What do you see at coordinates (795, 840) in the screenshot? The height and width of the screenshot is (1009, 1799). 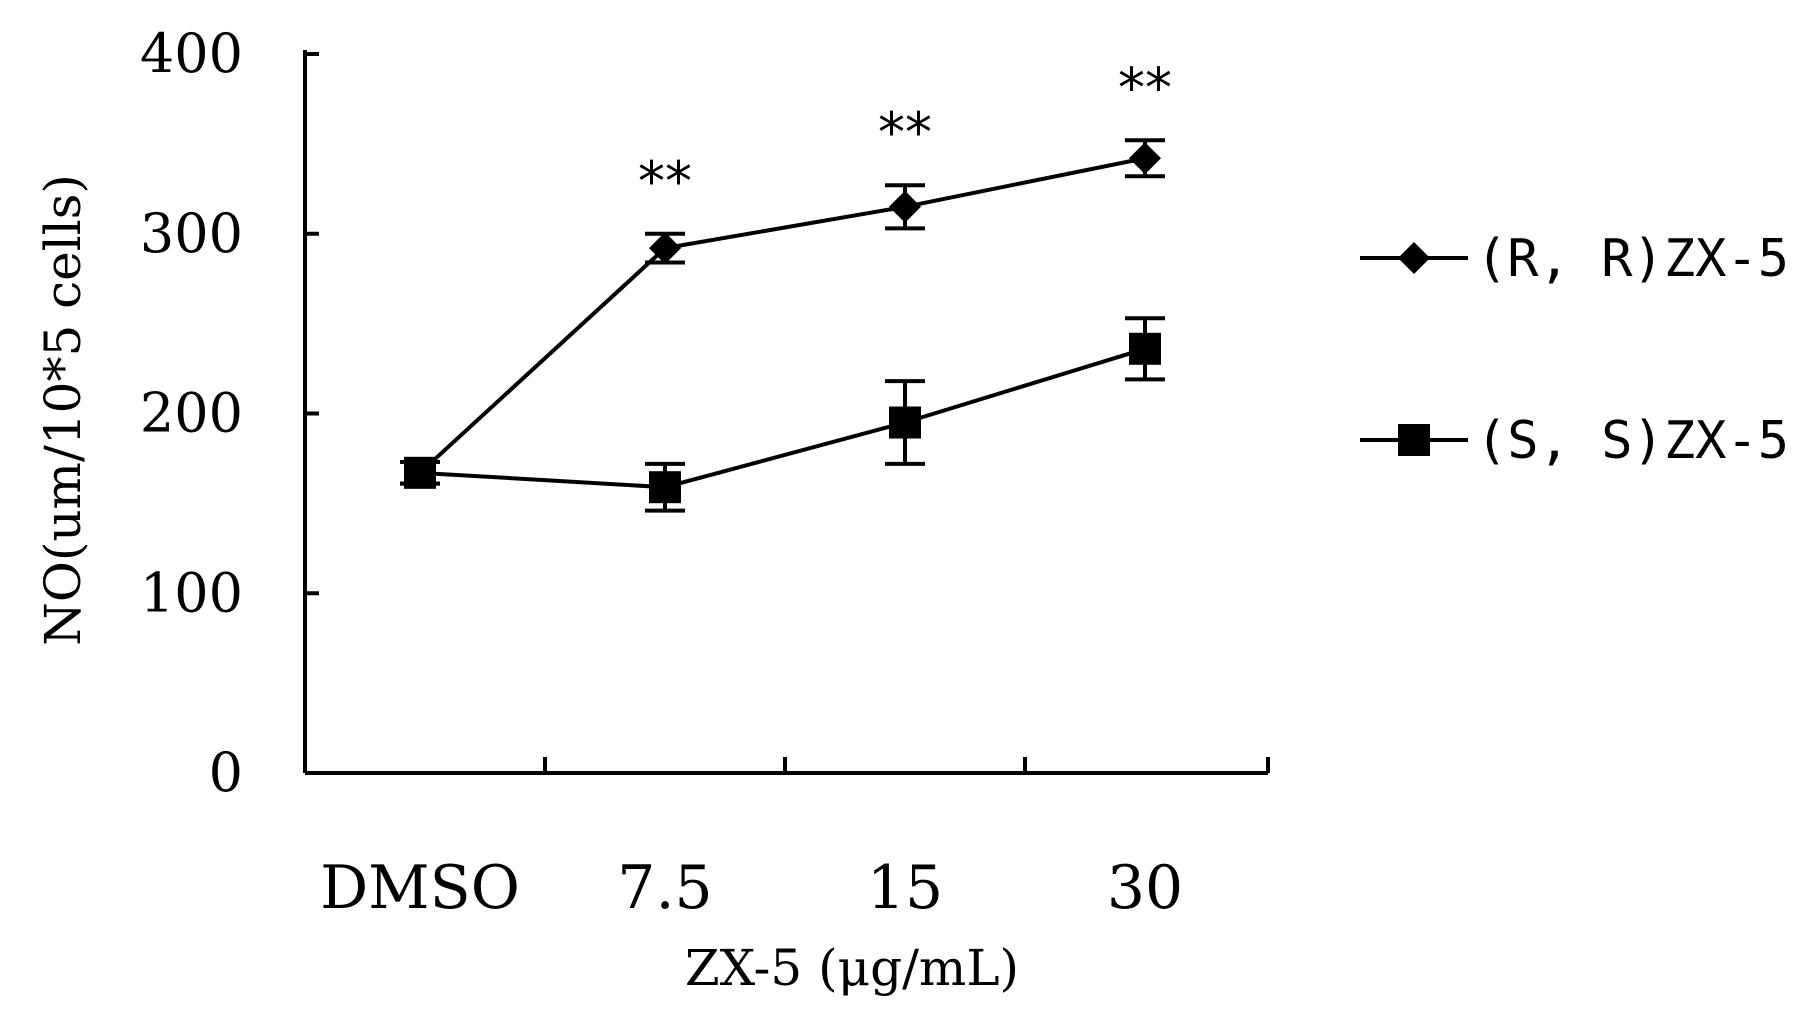 I see `x-axis-ticks: DMSO 7.5 15 30` at bounding box center [795, 840].